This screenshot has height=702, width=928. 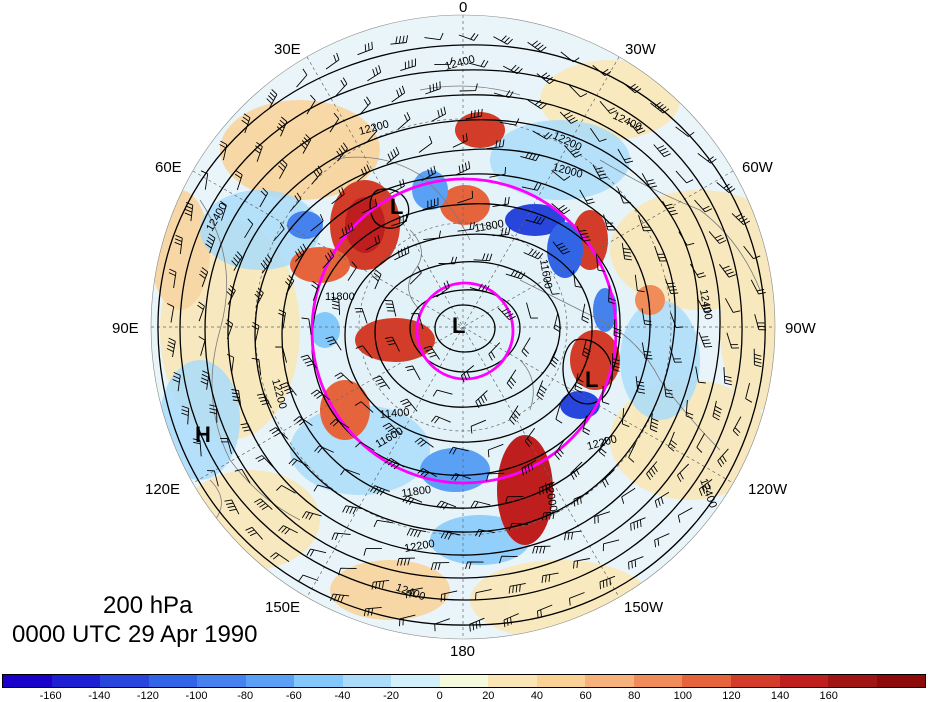 What do you see at coordinates (340, 297) in the screenshot?
I see `contour-label: 11800` at bounding box center [340, 297].